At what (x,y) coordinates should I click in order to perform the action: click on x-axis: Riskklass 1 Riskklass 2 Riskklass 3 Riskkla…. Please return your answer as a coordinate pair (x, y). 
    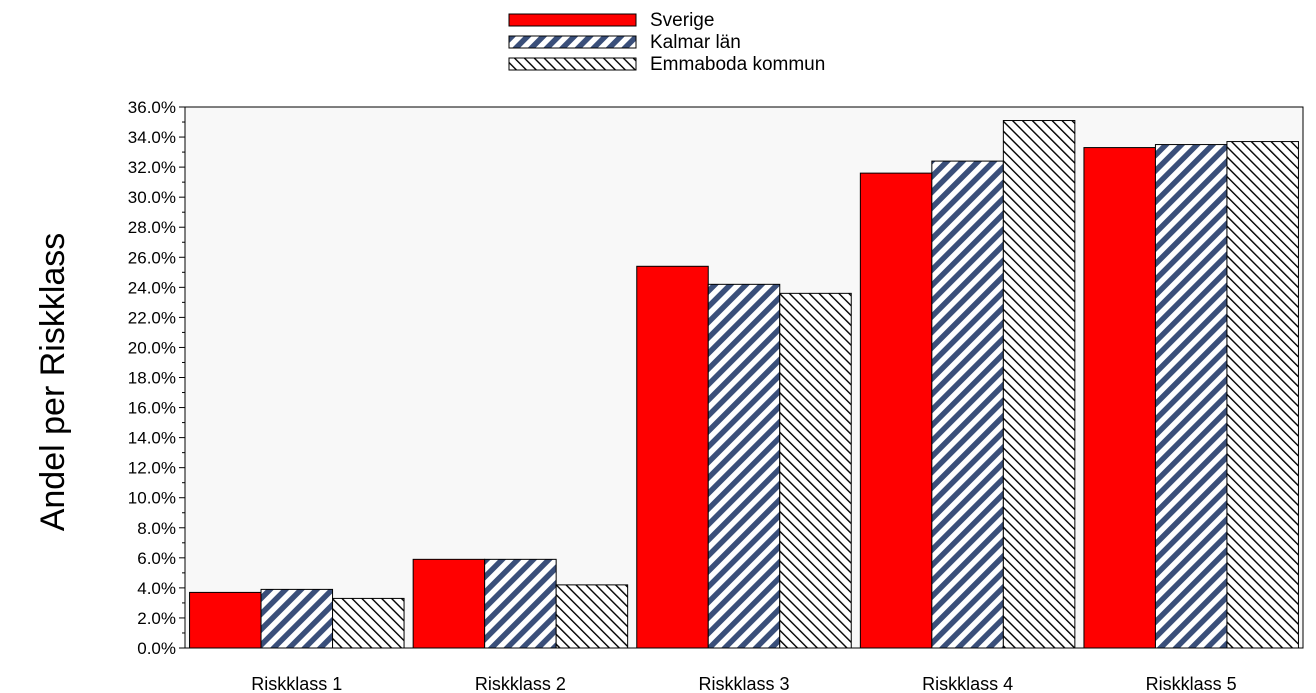
    Looking at the image, I should click on (743, 683).